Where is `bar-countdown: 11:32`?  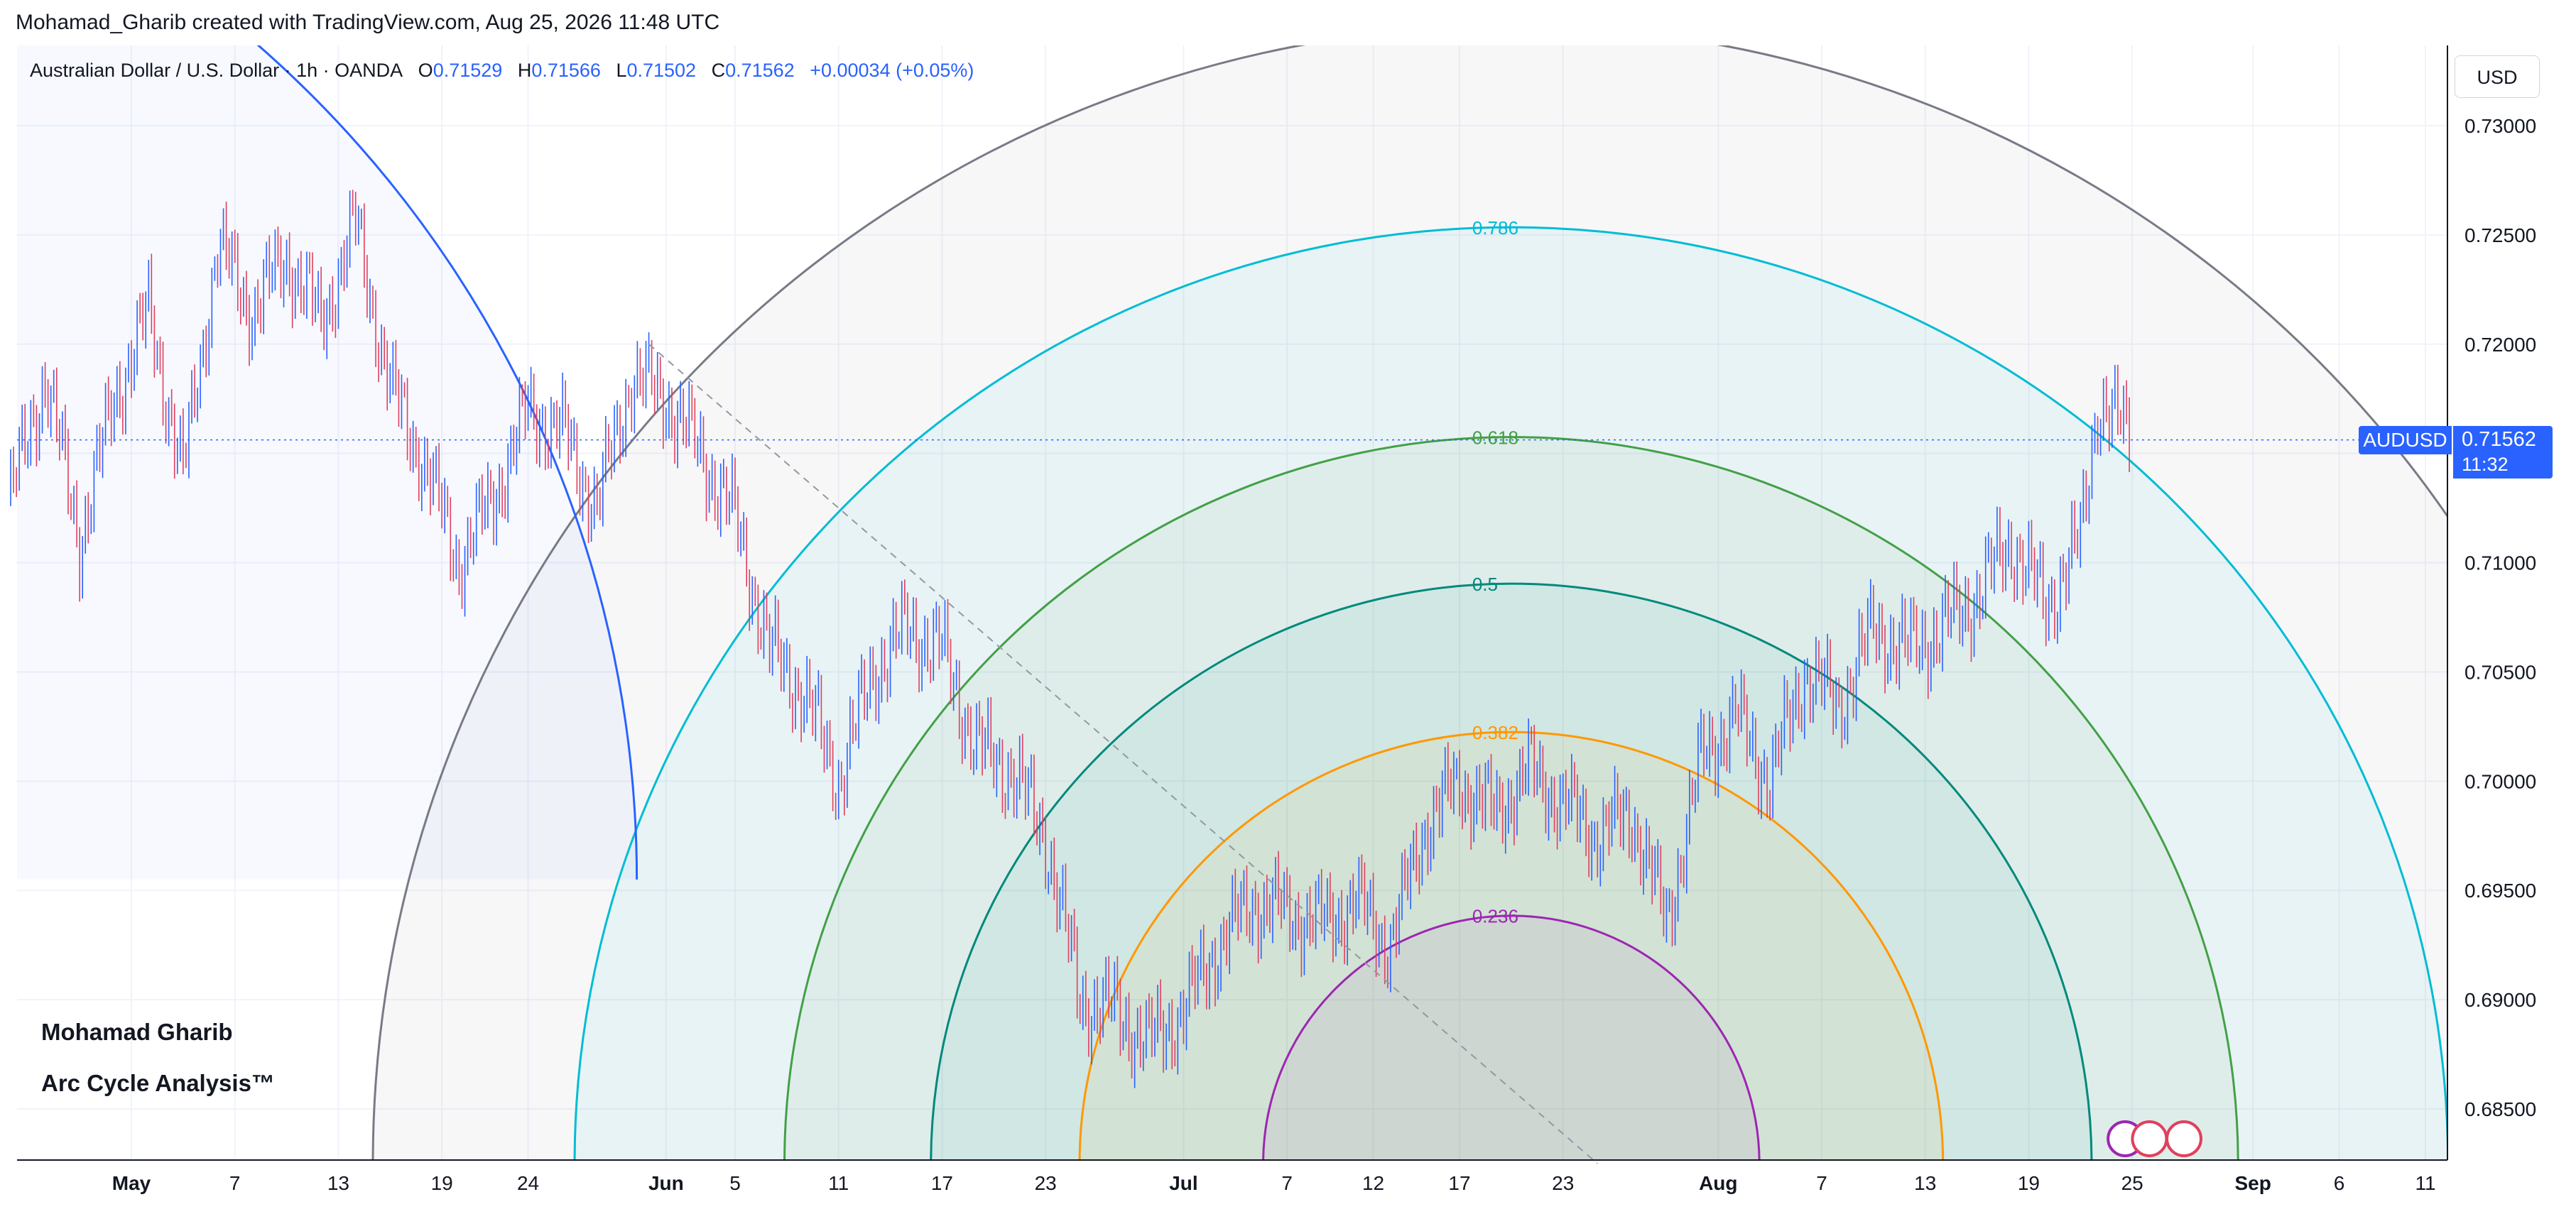 bar-countdown: 11:32 is located at coordinates (2486, 464).